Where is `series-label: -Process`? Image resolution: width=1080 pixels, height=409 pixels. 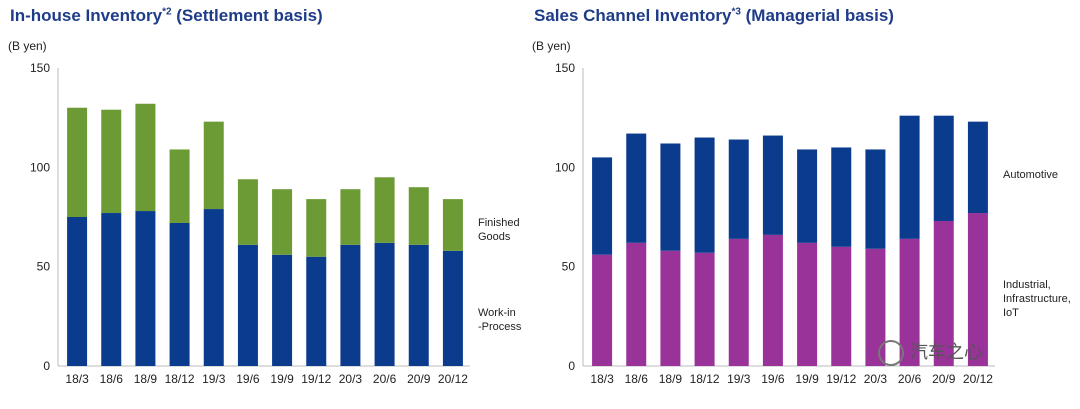
series-label: -Process is located at coordinates (500, 327).